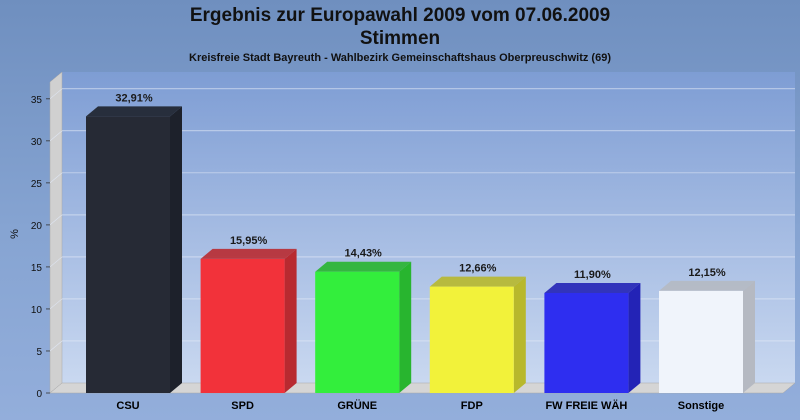 This screenshot has height=420, width=800. Describe the element at coordinates (701, 406) in the screenshot. I see `x-tick-label: Sonstige` at that location.